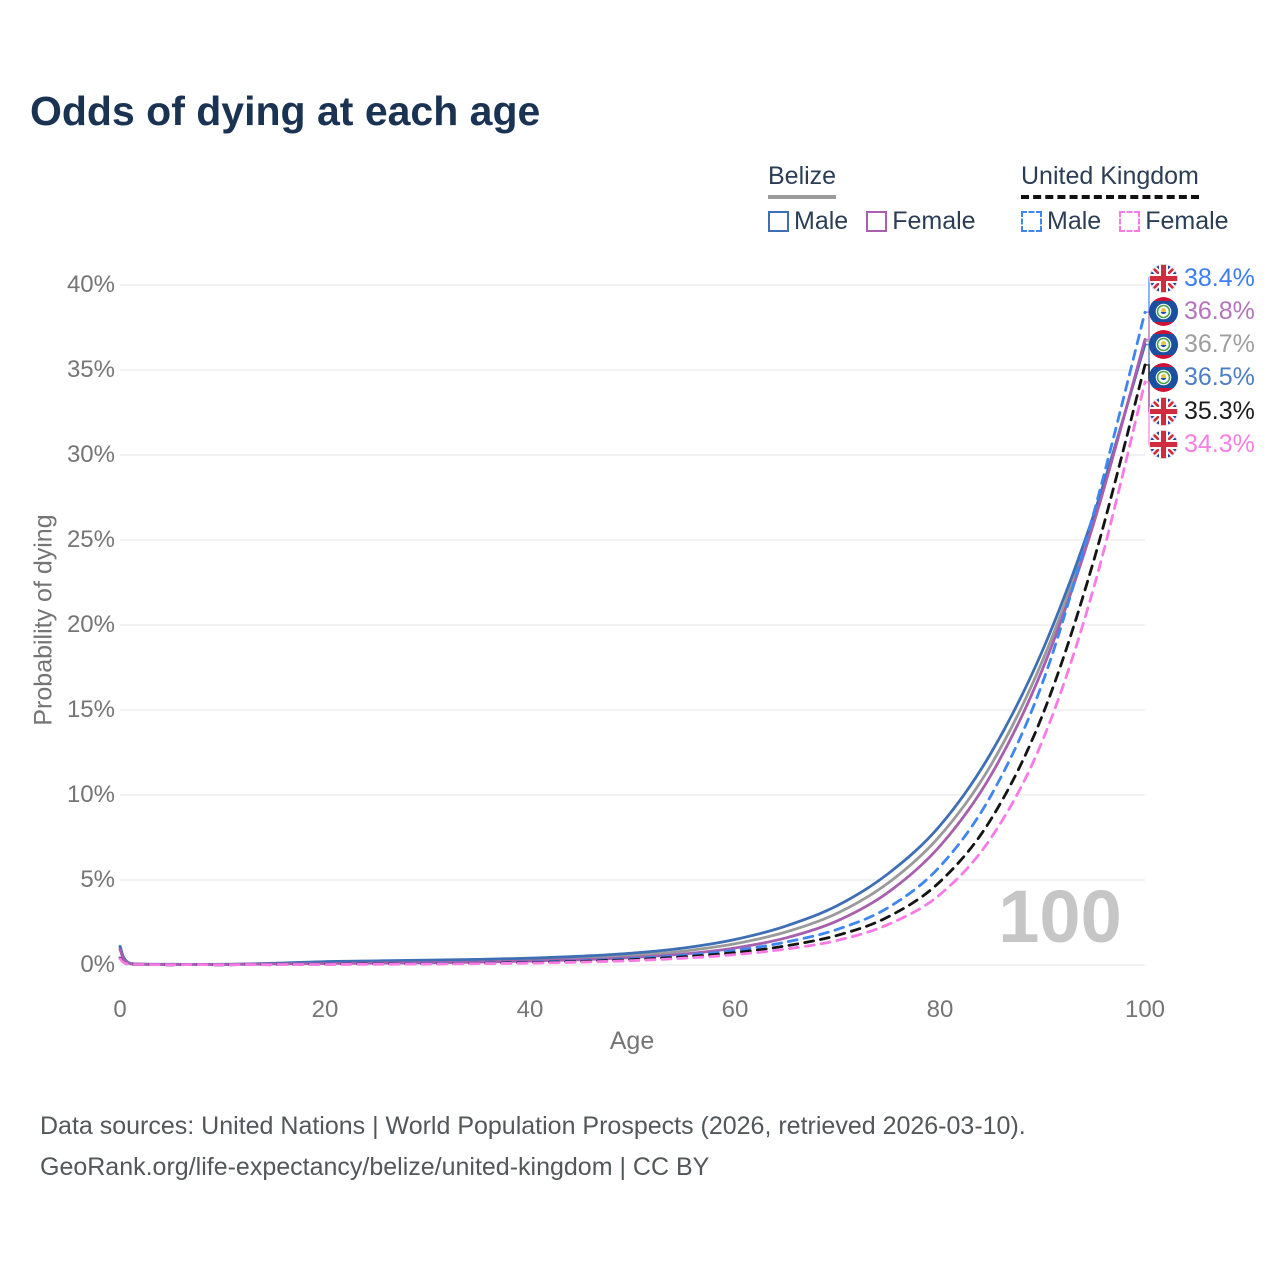 The width and height of the screenshot is (1280, 1280). I want to click on legend-label-belize-male: Male, so click(821, 221).